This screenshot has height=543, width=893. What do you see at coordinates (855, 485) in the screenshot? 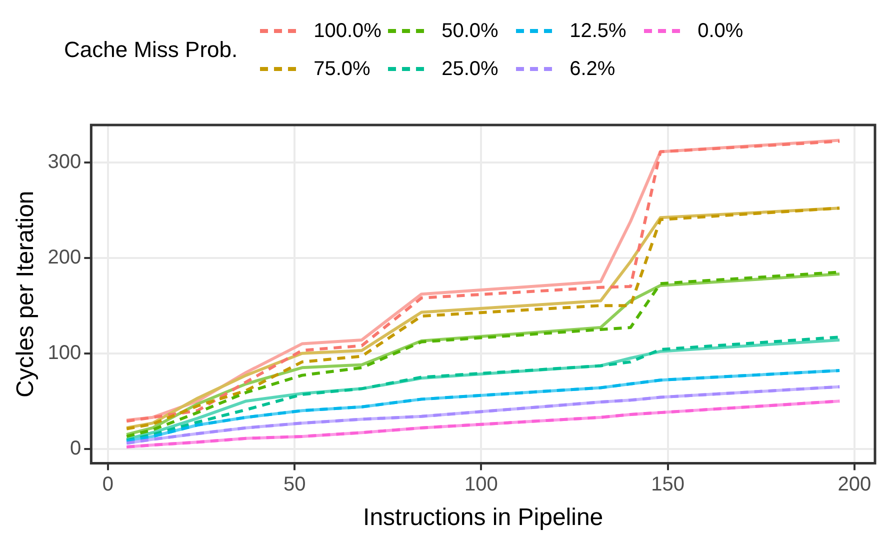
I see `x-tick-label: 200` at bounding box center [855, 485].